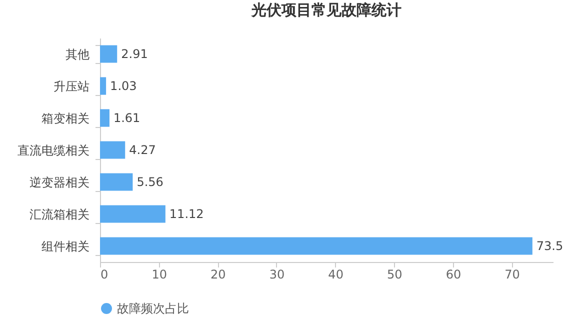 This screenshot has height=322, width=574. What do you see at coordinates (277, 275) in the screenshot?
I see `x-tick-label: 30` at bounding box center [277, 275].